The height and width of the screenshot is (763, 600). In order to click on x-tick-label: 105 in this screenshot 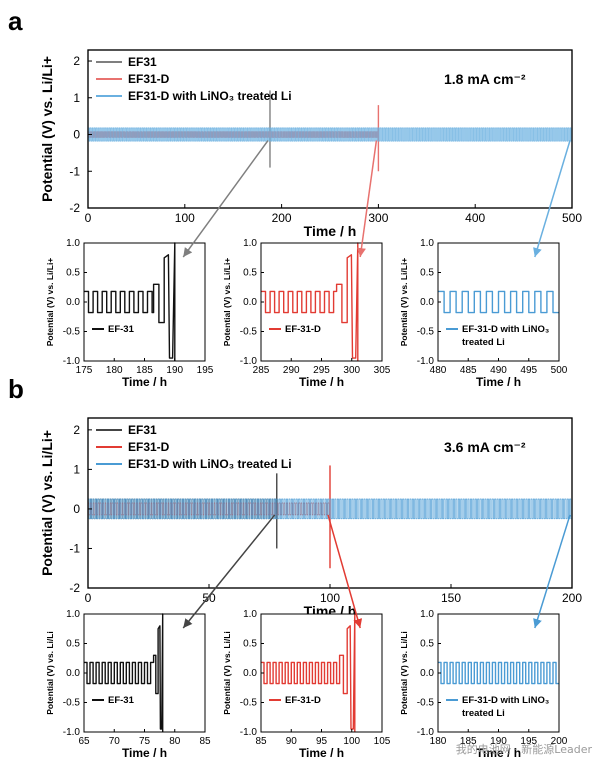, I will do `click(382, 741)`.